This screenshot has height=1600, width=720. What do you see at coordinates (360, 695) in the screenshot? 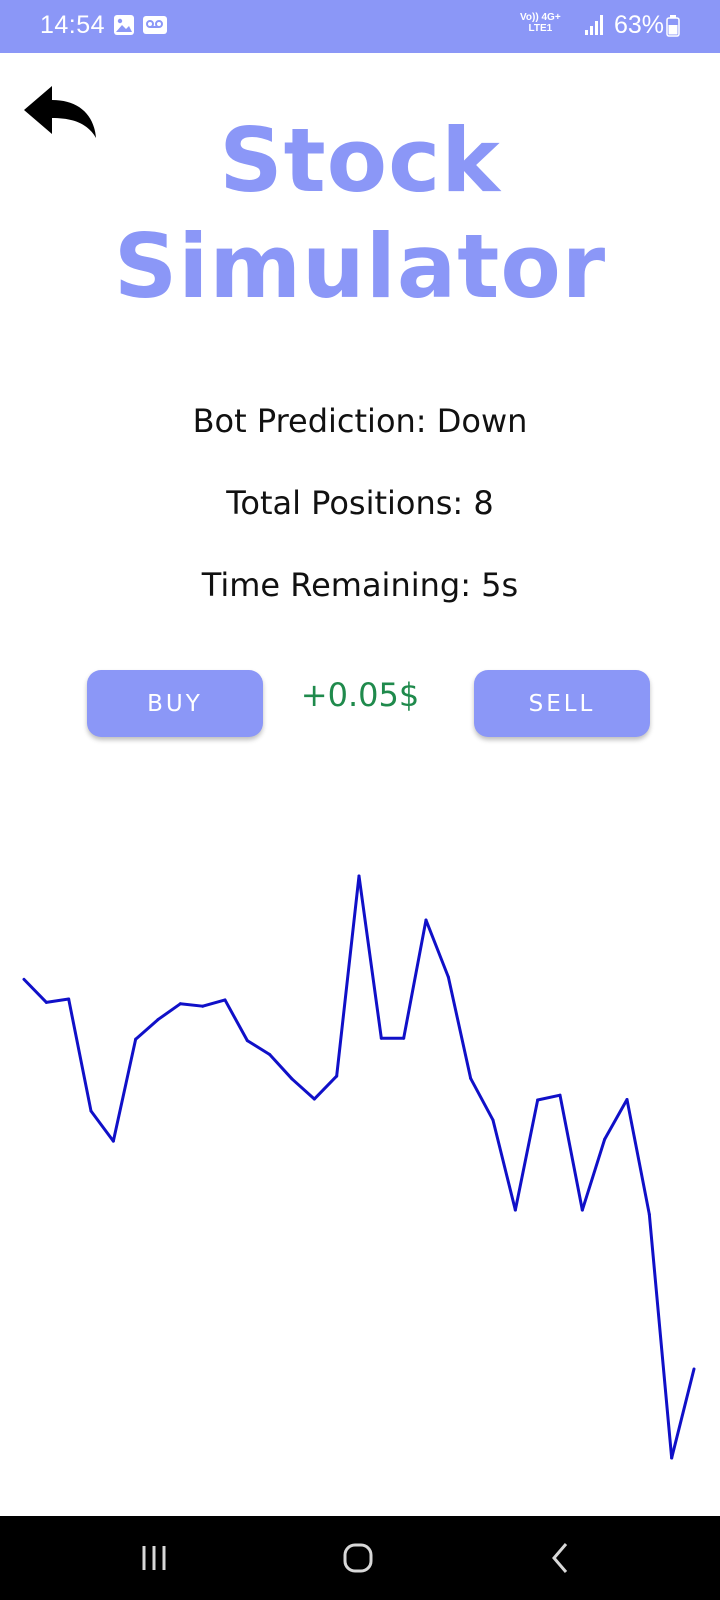
I see `profit-display: +0.05$` at bounding box center [360, 695].